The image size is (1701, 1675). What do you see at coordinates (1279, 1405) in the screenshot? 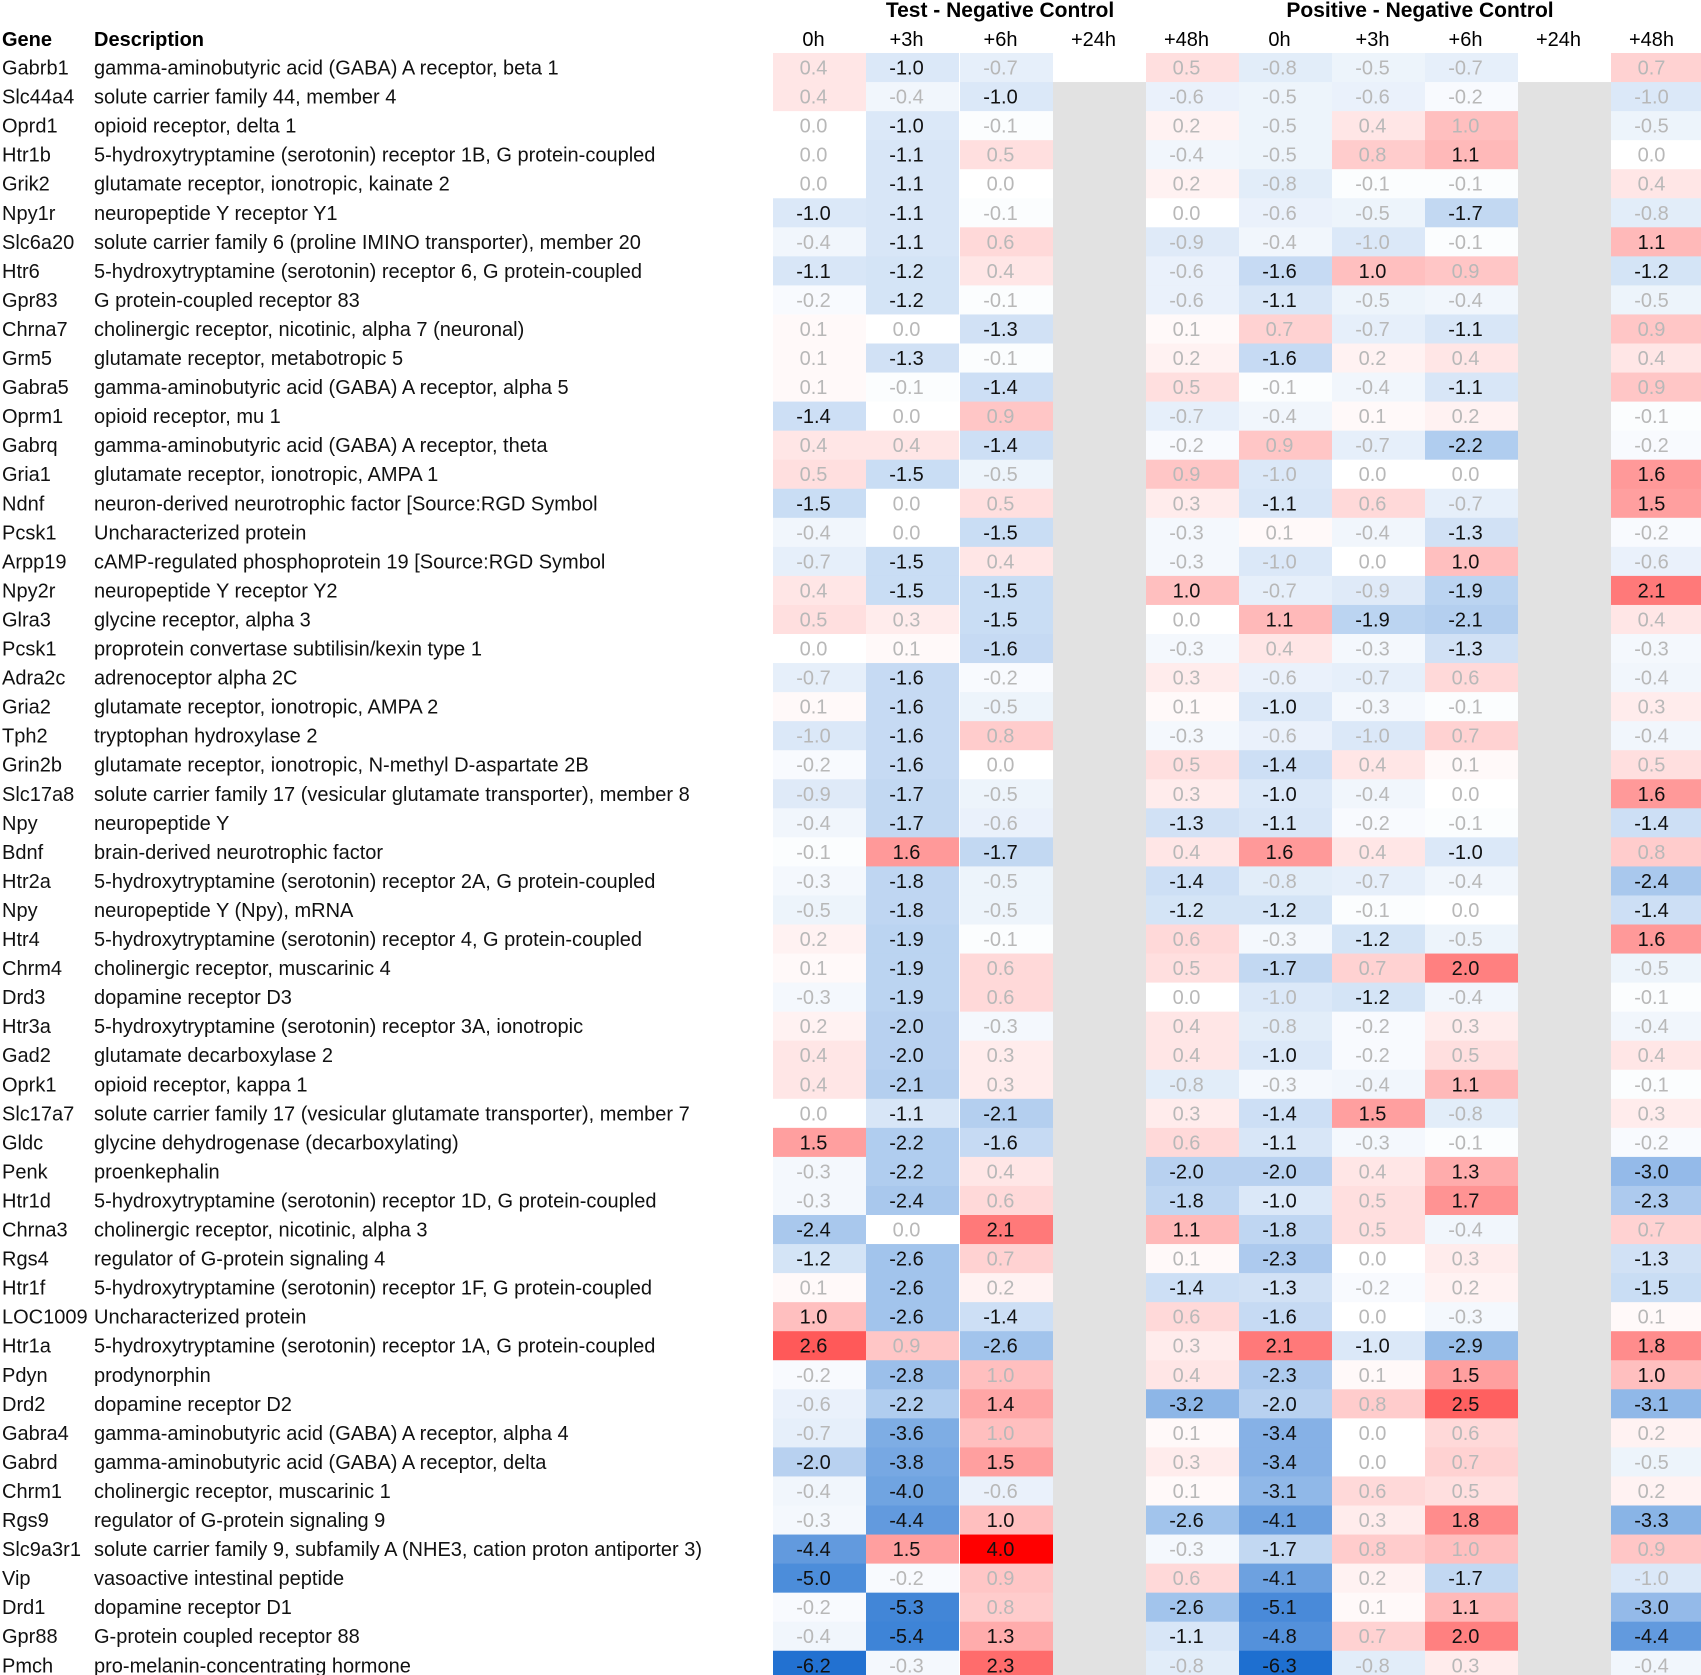
I see `cell-value-label: -2.0` at bounding box center [1279, 1405].